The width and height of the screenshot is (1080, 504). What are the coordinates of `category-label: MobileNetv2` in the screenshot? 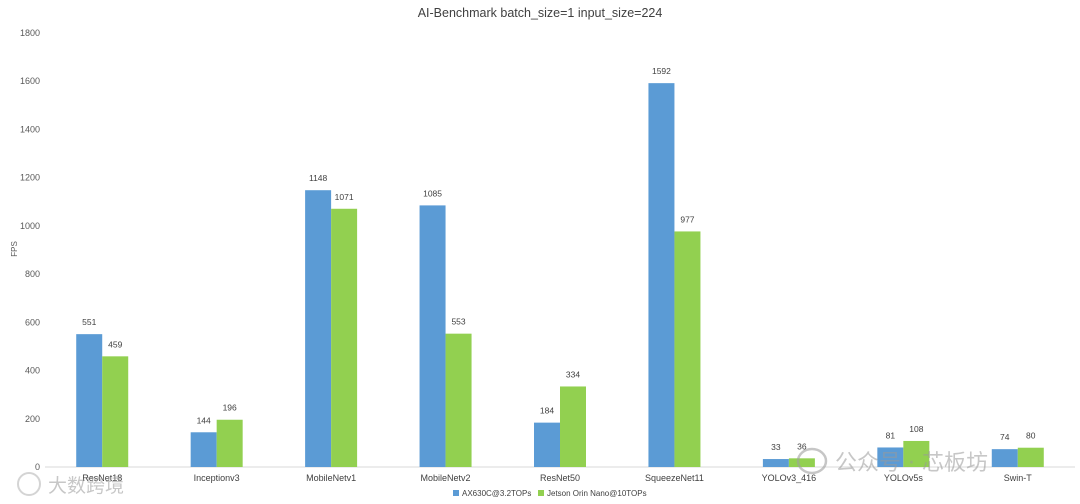 It's located at (446, 478).